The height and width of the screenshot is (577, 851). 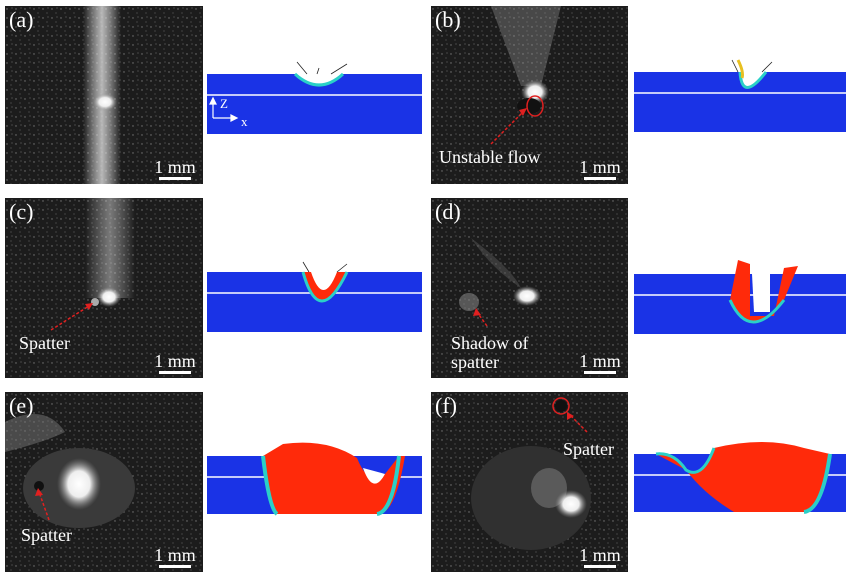 What do you see at coordinates (175, 566) in the screenshot?
I see `scale-bar-e-line` at bounding box center [175, 566].